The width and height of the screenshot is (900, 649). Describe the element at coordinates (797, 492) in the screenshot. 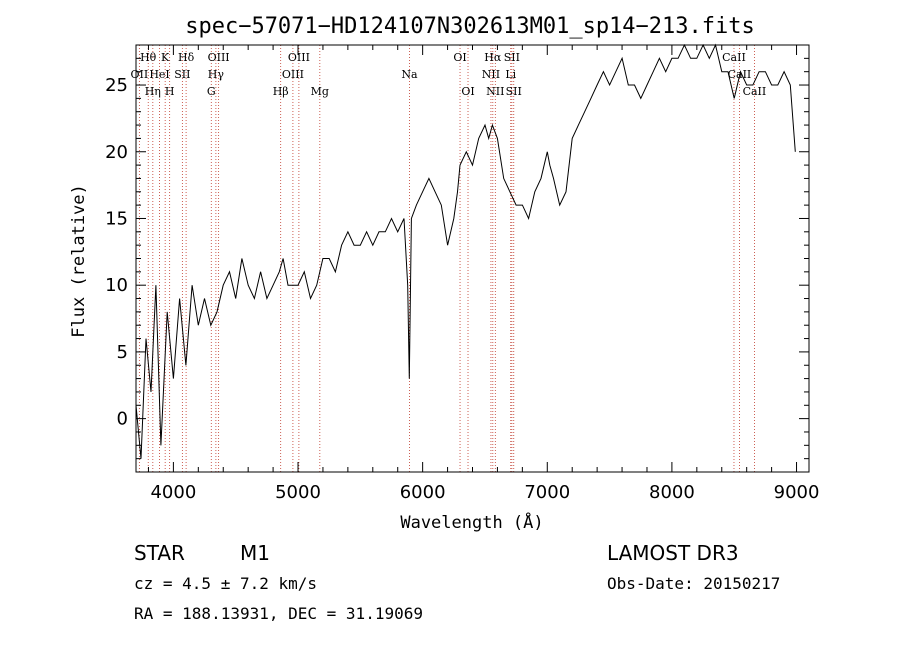

I see `x-tick-label: 9000` at that location.